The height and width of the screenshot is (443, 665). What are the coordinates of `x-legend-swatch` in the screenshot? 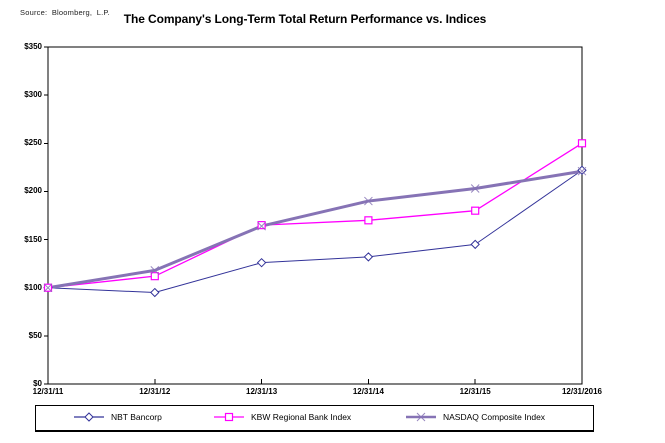 It's located at (421, 417).